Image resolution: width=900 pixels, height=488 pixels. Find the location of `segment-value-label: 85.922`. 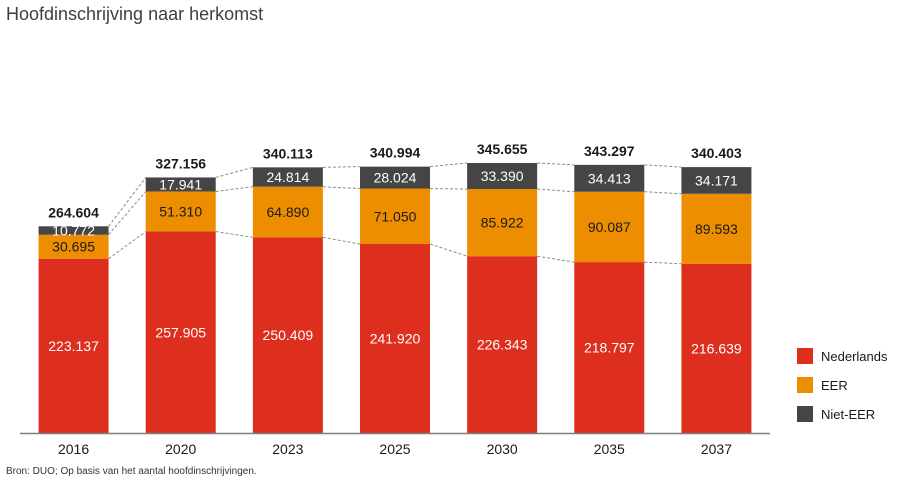

segment-value-label: 85.922 is located at coordinates (502, 223).